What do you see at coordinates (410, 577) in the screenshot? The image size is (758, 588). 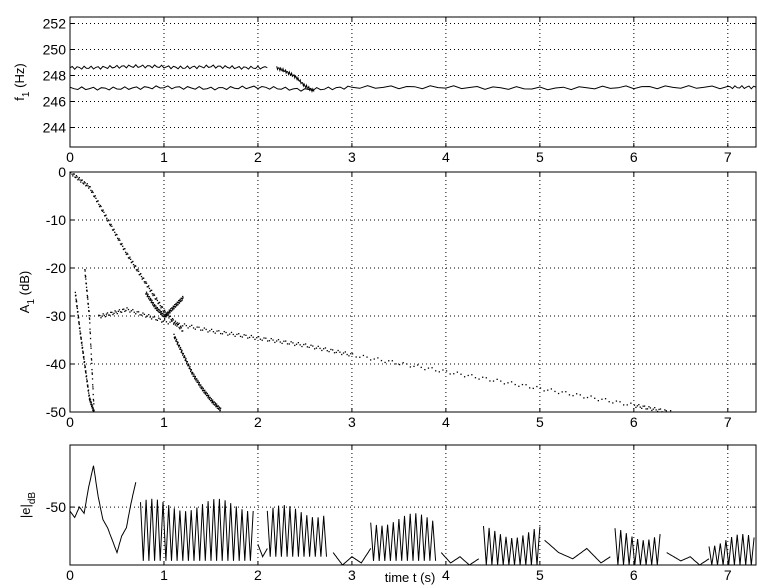 I see `x-axis-label: time t (s)` at bounding box center [410, 577].